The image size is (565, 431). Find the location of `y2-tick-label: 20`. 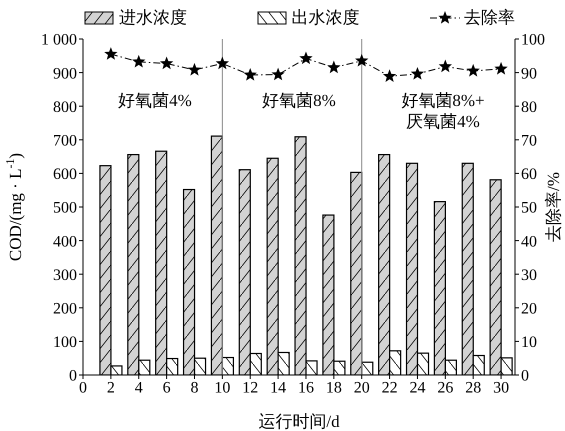

y2-tick-label: 20 is located at coordinates (529, 309).